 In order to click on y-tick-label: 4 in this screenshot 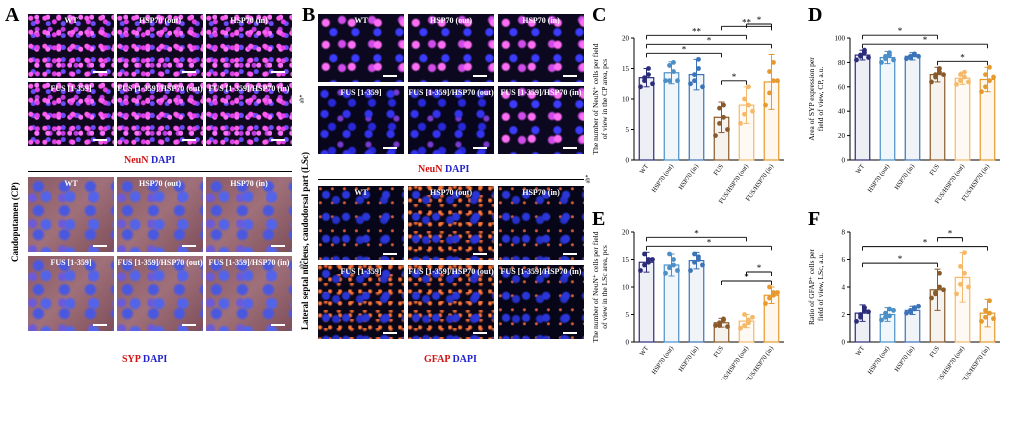, I will do `click(844, 288)`.